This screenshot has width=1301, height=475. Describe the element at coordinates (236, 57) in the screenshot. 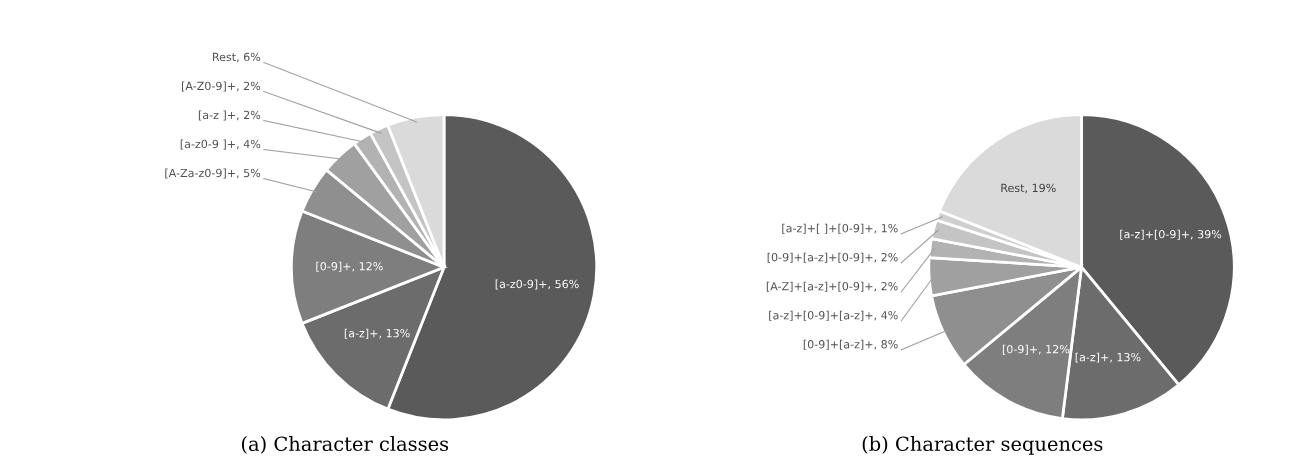

I see `slice-label: Rest, 6%` at that location.